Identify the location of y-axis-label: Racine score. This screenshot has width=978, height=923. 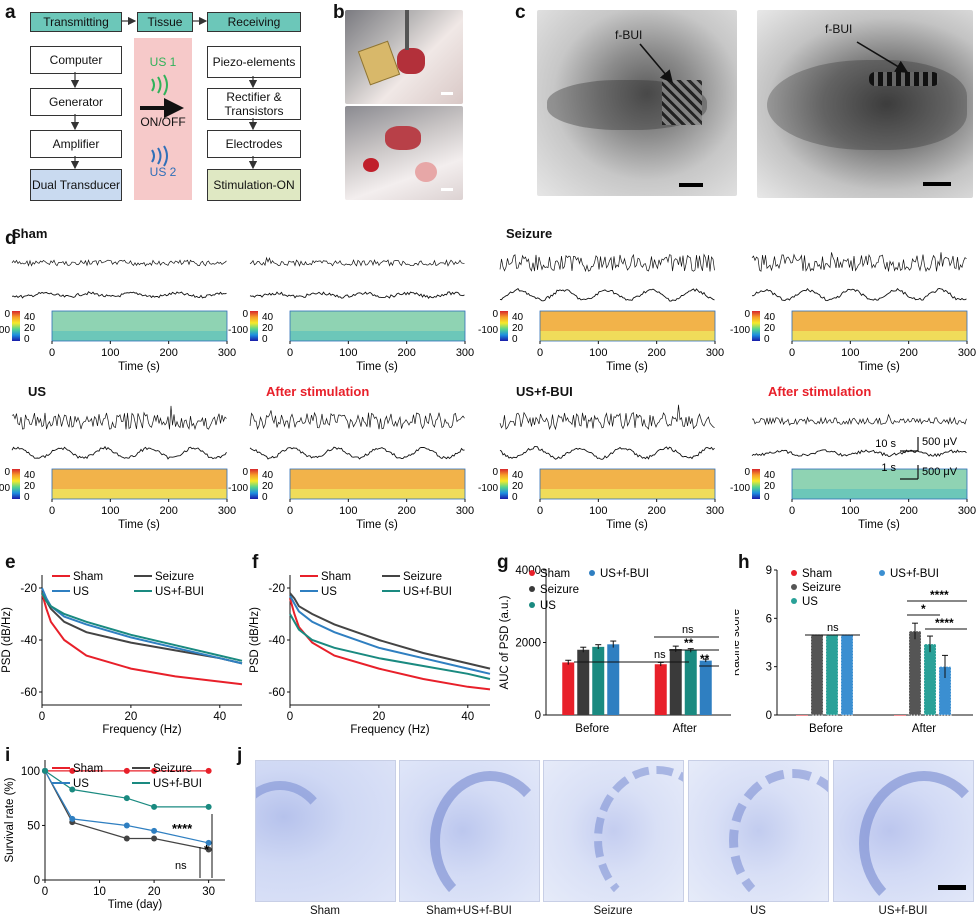
(738, 642).